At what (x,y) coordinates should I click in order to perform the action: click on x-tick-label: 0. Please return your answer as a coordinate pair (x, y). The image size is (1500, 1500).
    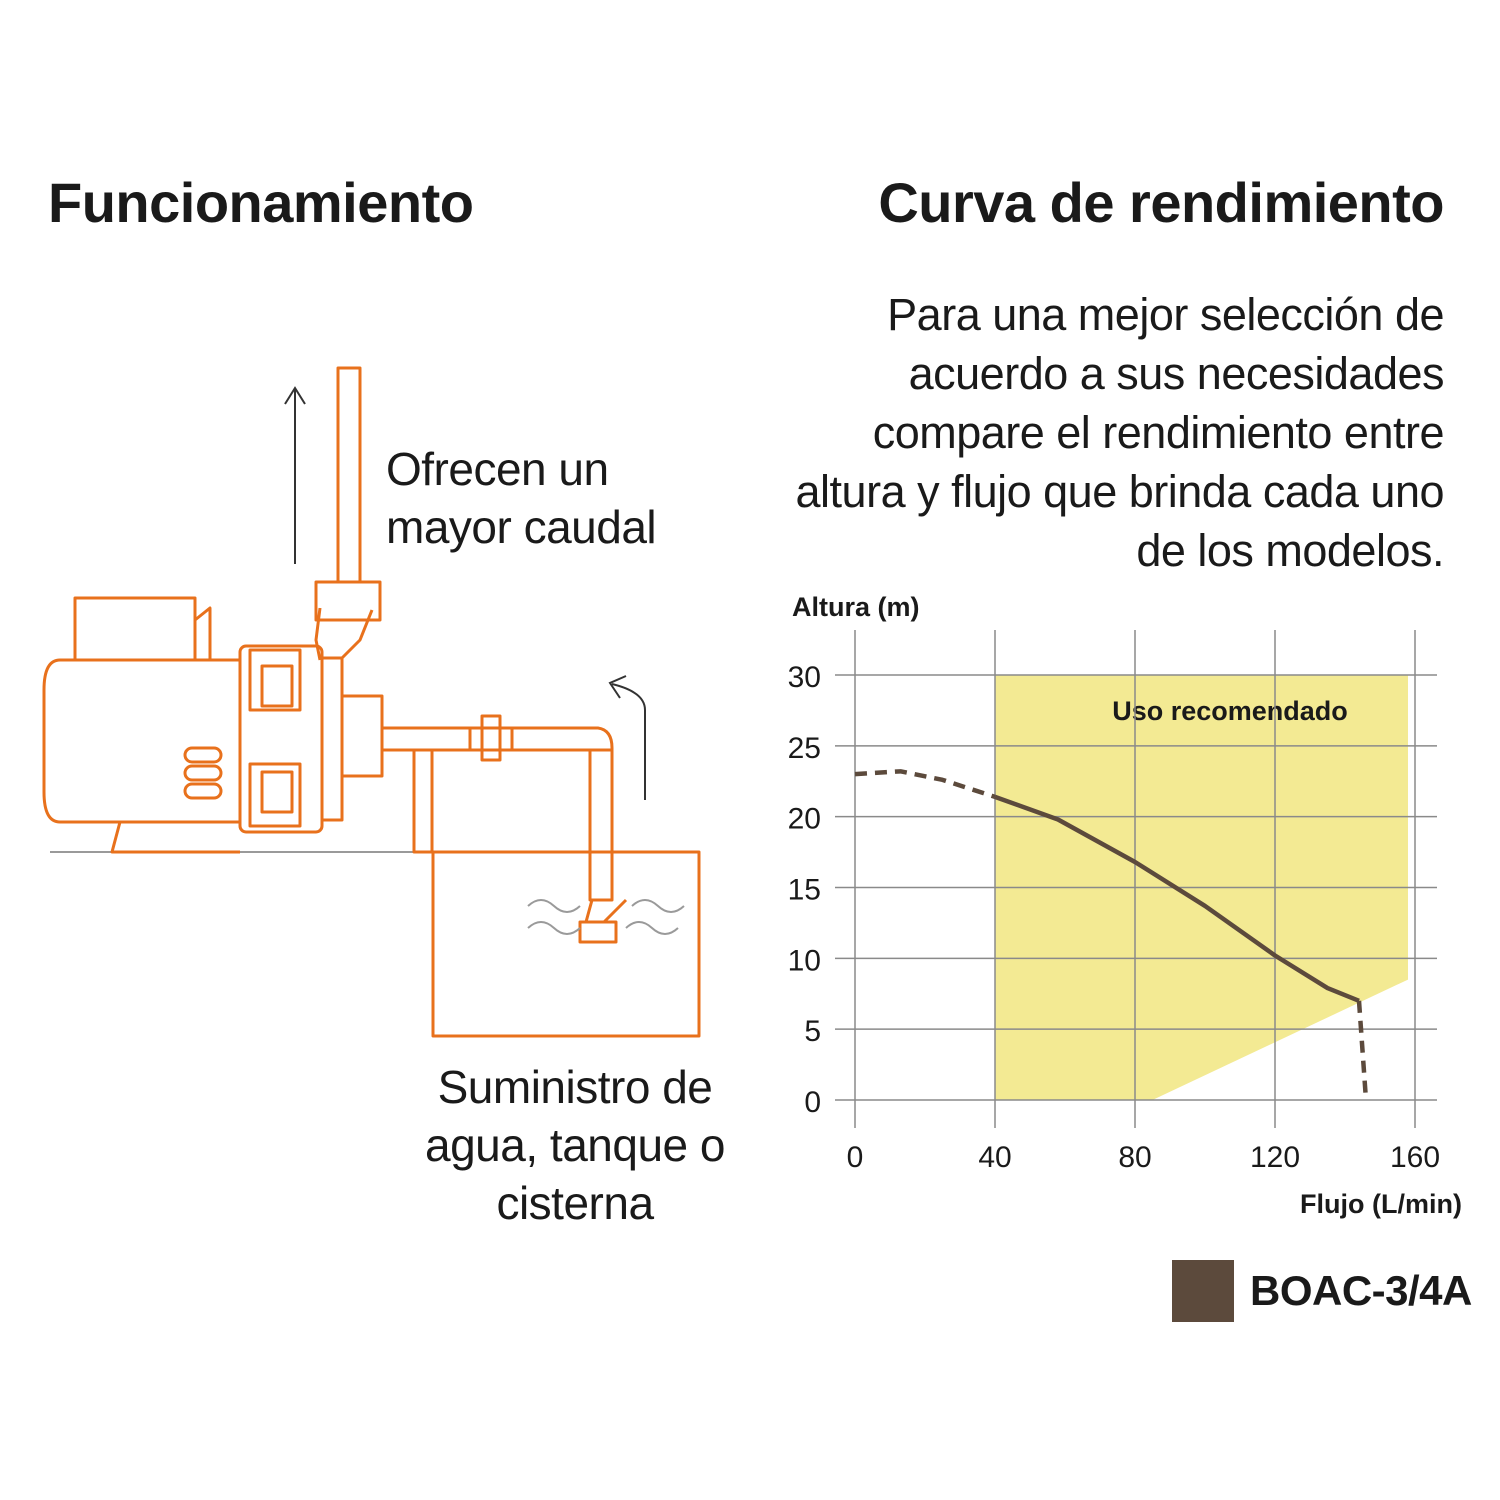
    Looking at the image, I should click on (855, 1157).